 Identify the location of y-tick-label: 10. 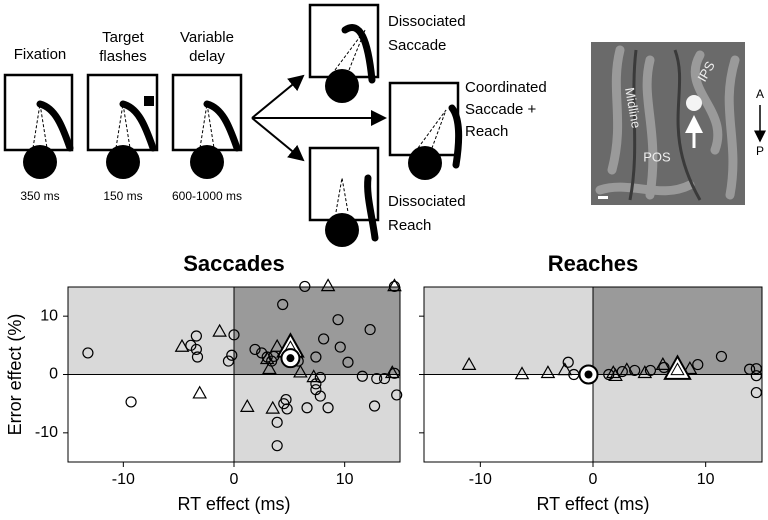
(49, 315).